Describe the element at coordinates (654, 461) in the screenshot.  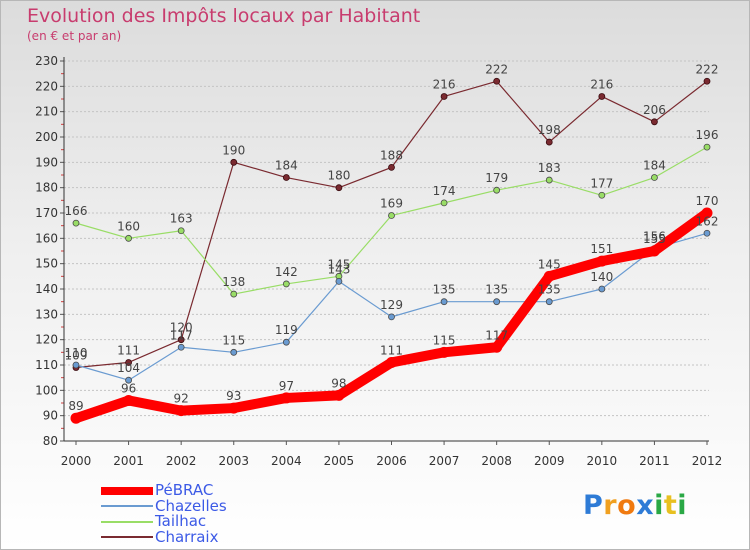
I see `x-tick-label: 2011` at that location.